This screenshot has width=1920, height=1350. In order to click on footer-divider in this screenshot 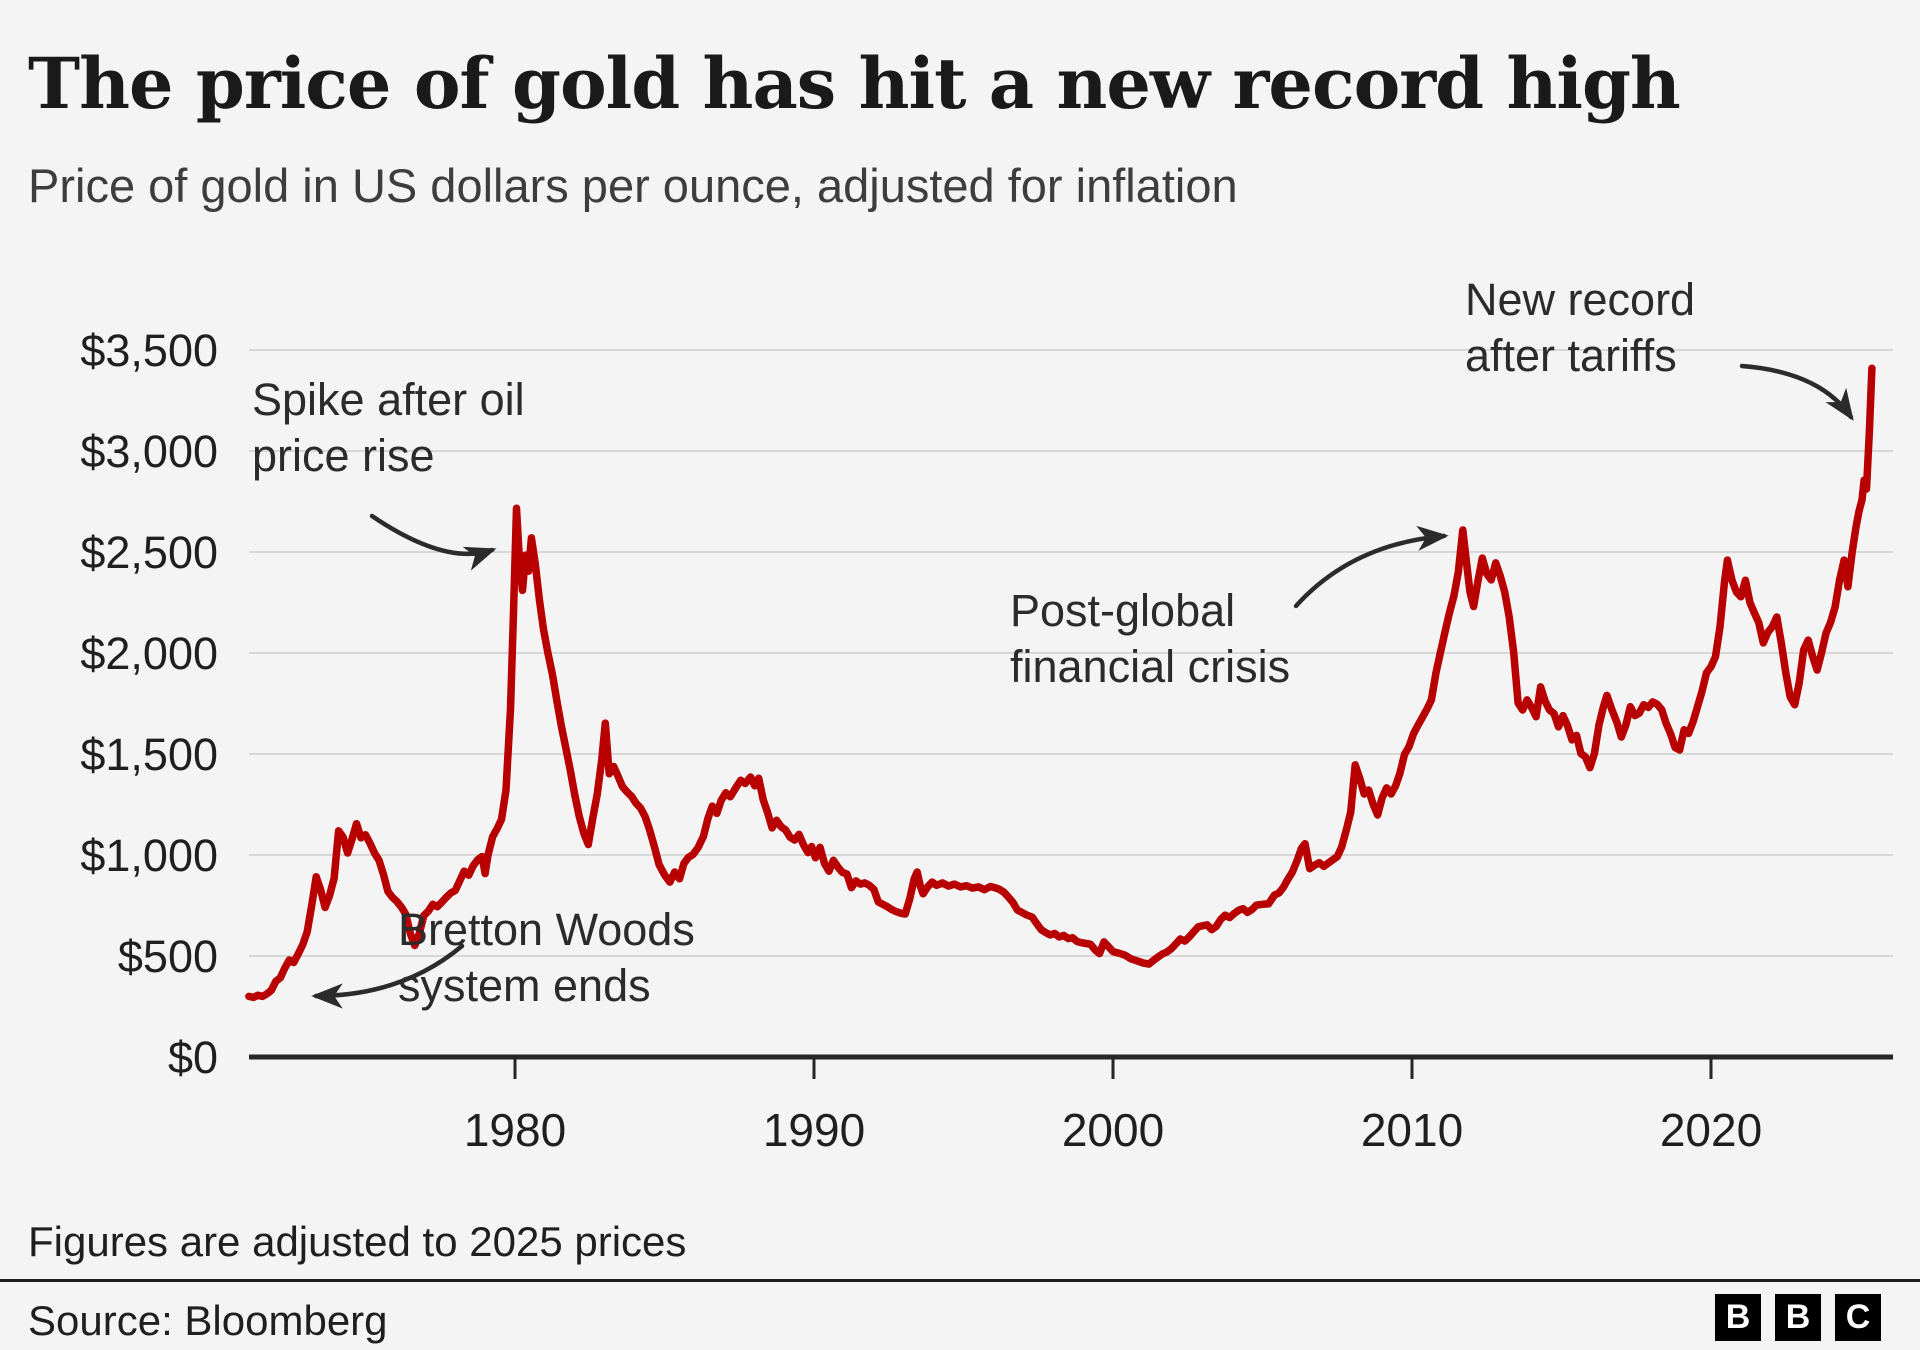, I will do `click(960, 1280)`.